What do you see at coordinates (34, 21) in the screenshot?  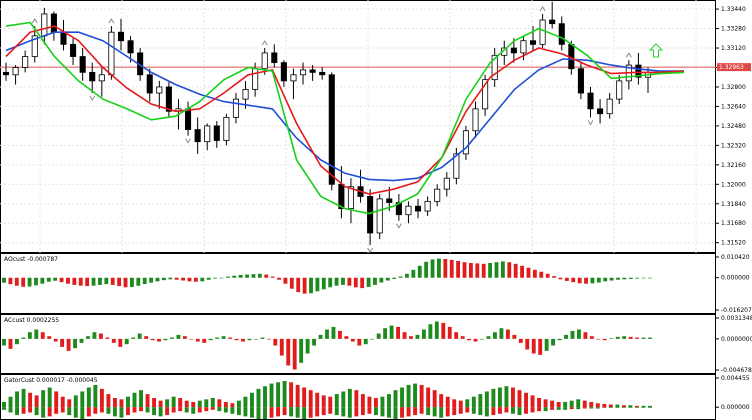 I see `fractal-up-icon` at bounding box center [34, 21].